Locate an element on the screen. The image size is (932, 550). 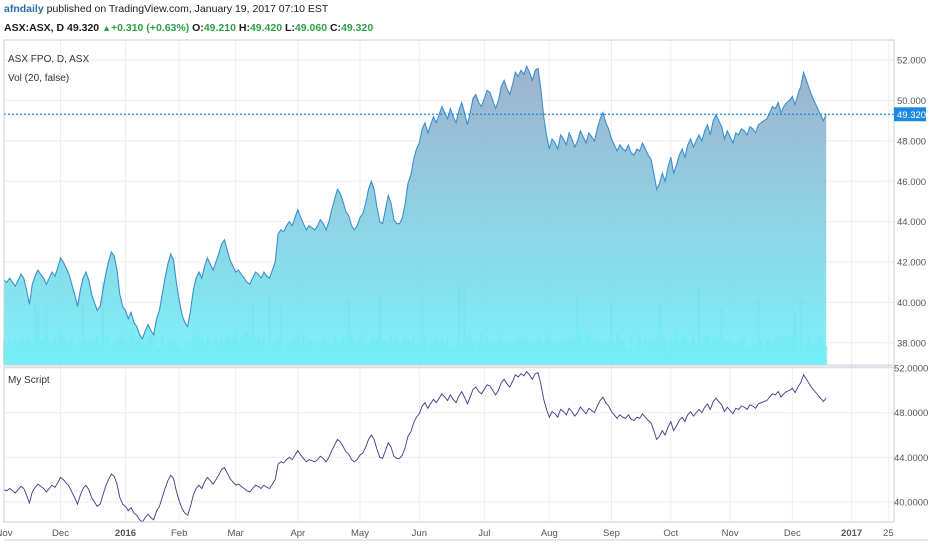
time-tick-label: Apr is located at coordinates (297, 533).